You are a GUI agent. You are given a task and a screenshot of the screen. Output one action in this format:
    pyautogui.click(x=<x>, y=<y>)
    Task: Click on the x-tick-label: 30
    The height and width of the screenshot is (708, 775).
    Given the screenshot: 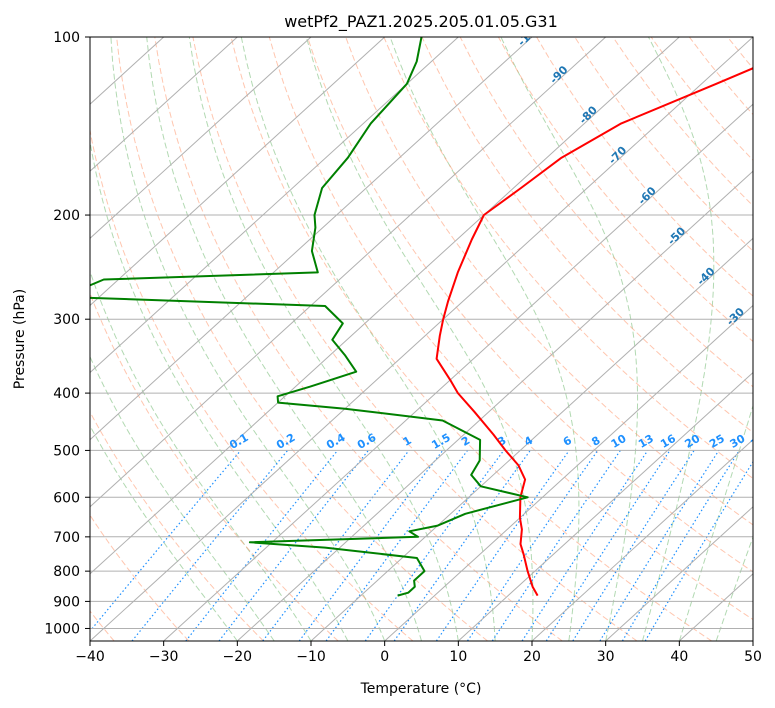 What is the action you would take?
    pyautogui.click(x=606, y=657)
    